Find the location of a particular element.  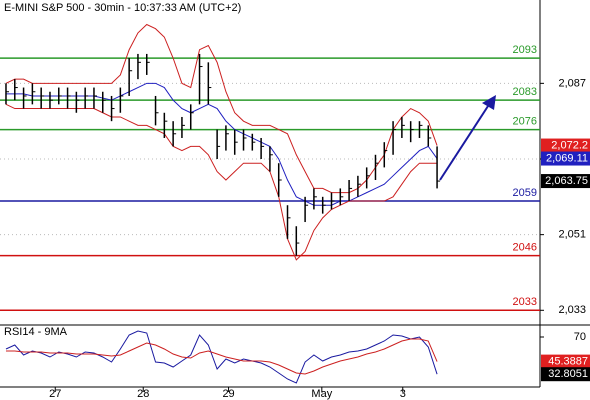

x-tick-label: 3 is located at coordinates (403, 394).